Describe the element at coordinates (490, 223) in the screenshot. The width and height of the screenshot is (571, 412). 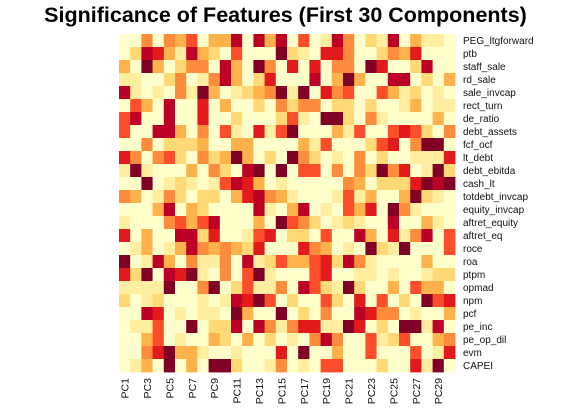
I see `feature-label: aftret_equity` at that location.